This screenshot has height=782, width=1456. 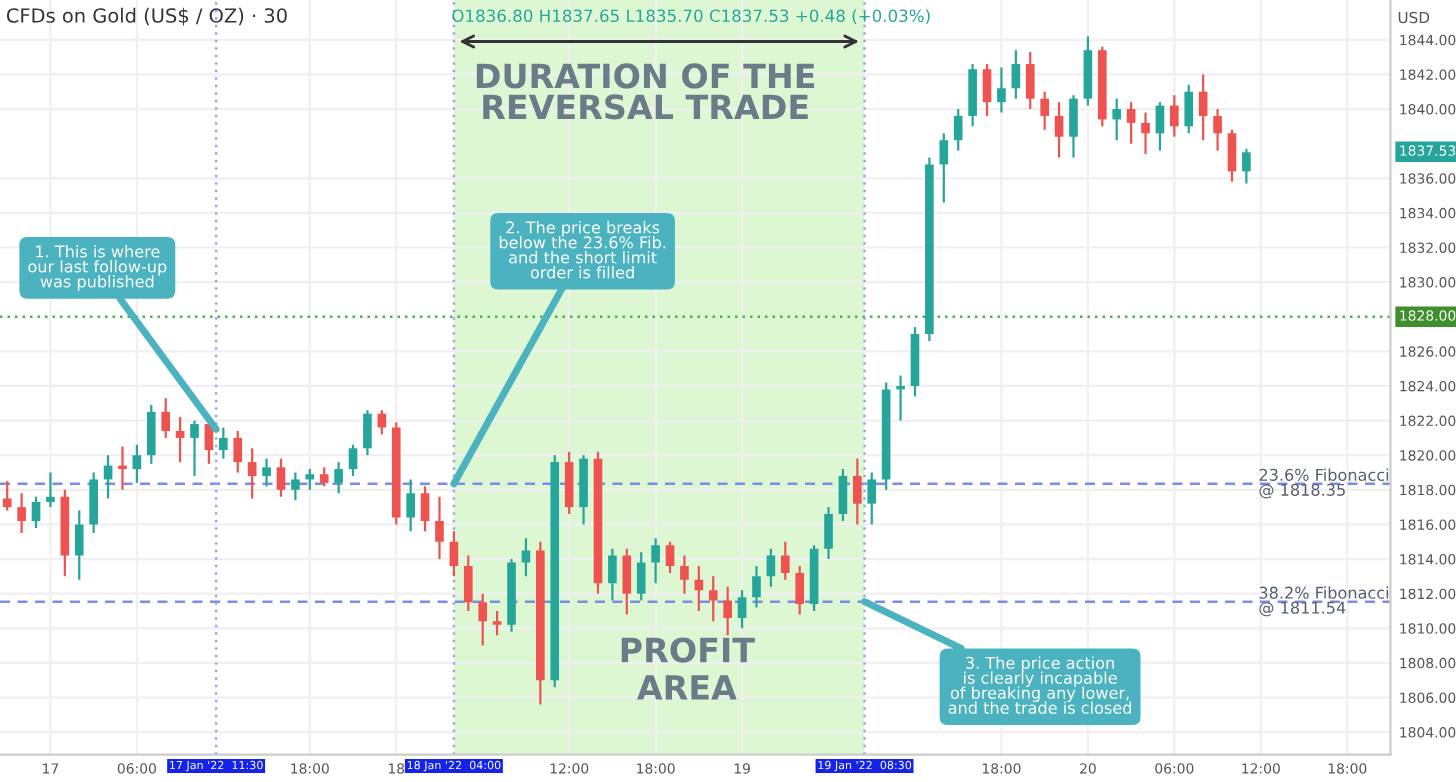 I want to click on band-label: PROFIT AREA, so click(x=688, y=668).